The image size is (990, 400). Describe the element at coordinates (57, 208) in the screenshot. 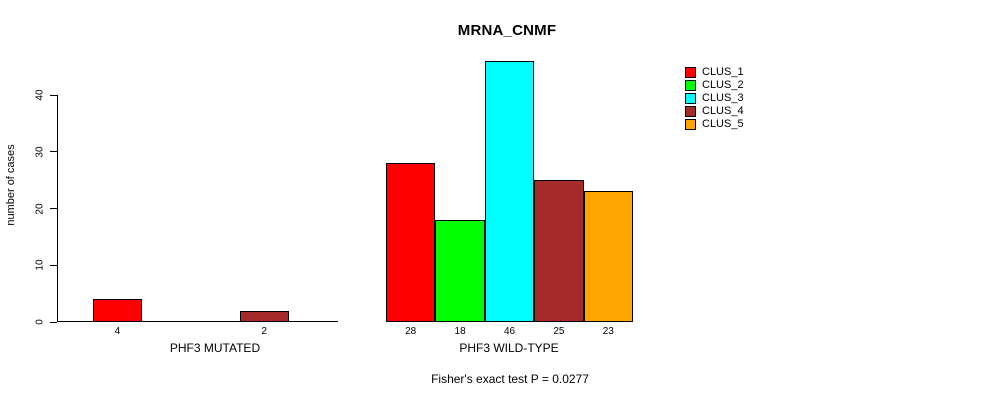

I see `y-axis-line` at that location.